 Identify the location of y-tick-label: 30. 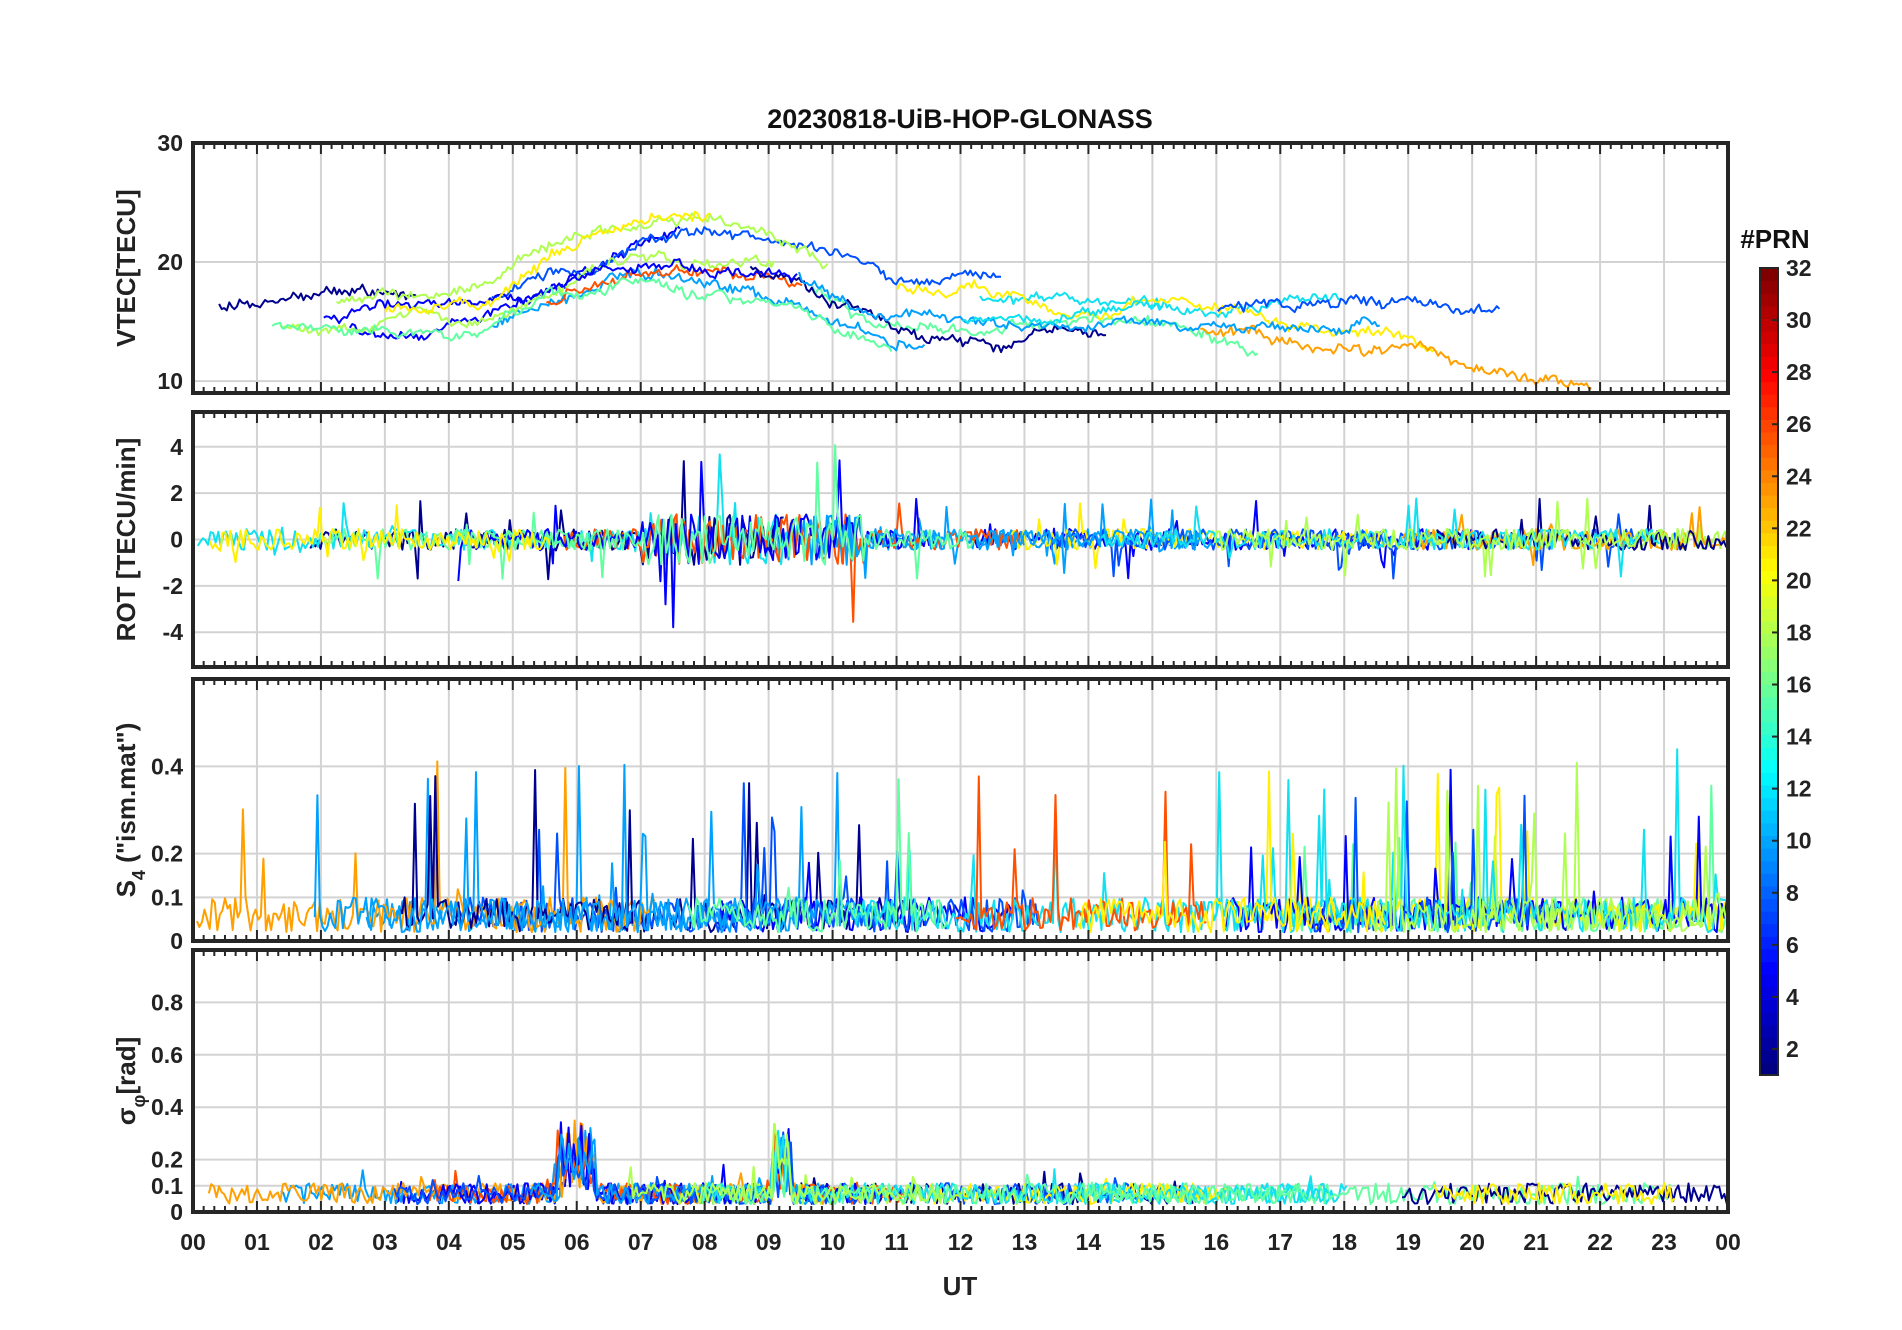
(170, 143).